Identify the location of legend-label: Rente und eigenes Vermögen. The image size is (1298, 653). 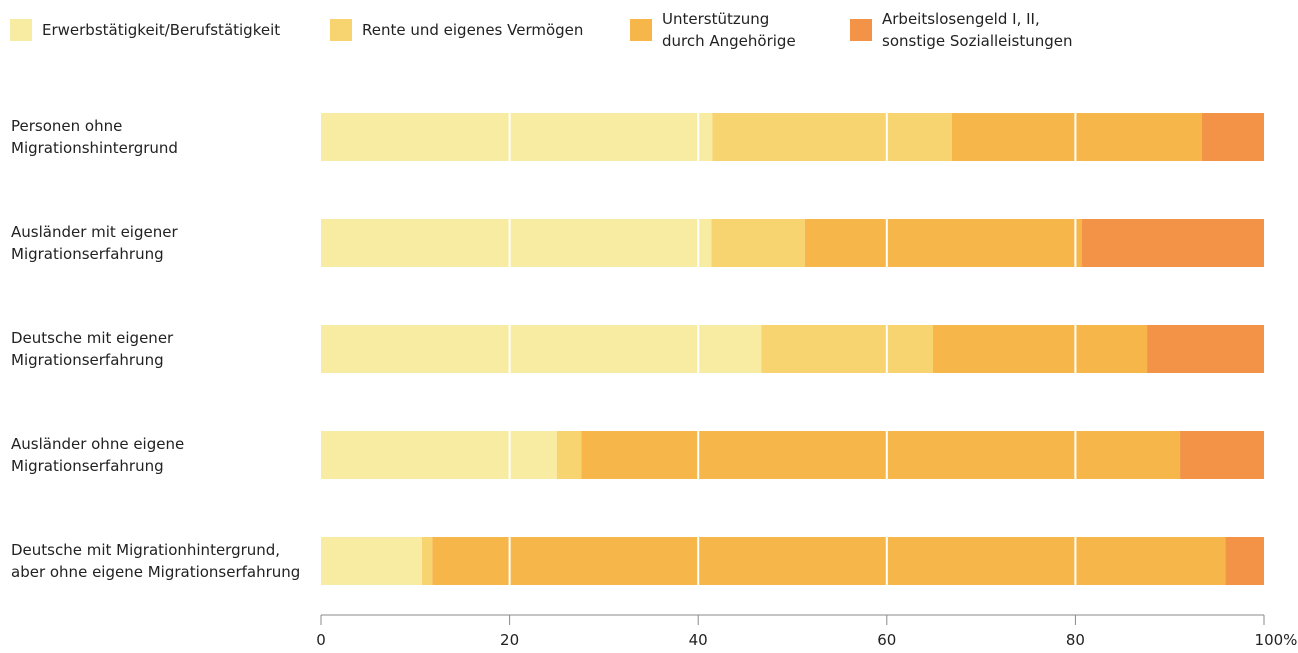
(473, 30).